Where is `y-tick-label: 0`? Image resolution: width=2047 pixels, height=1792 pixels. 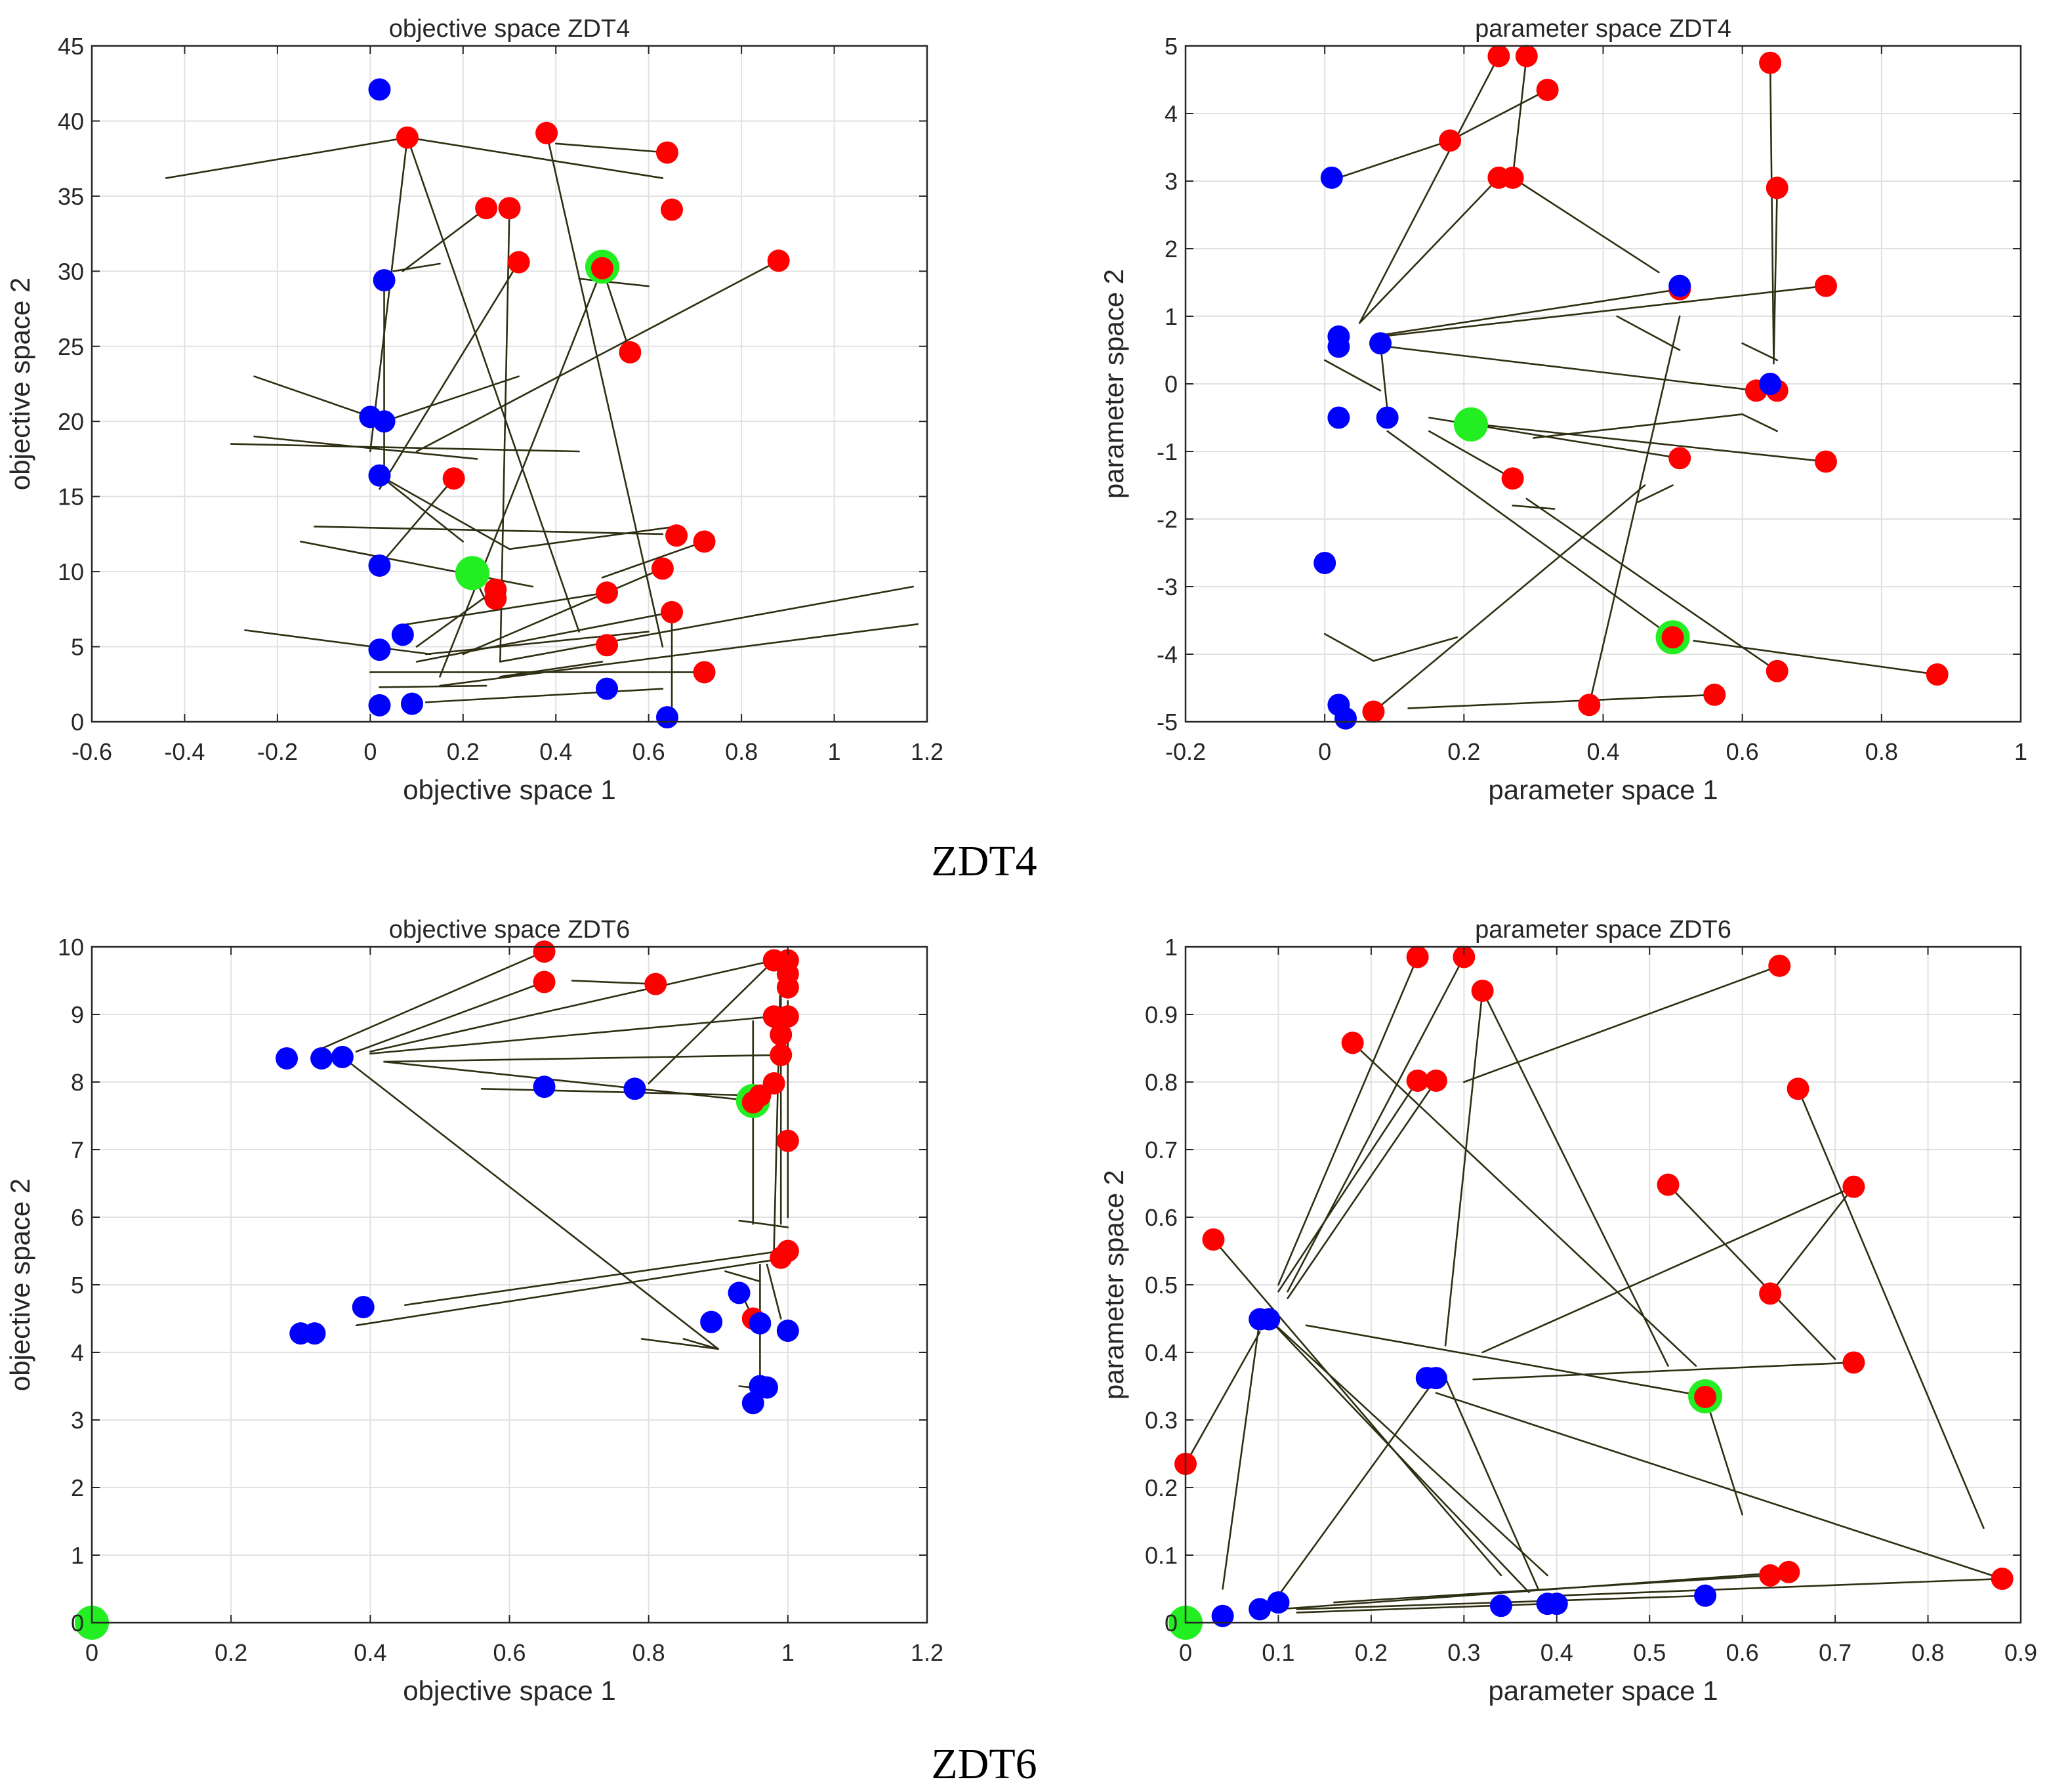
y-tick-label: 0 is located at coordinates (77, 722).